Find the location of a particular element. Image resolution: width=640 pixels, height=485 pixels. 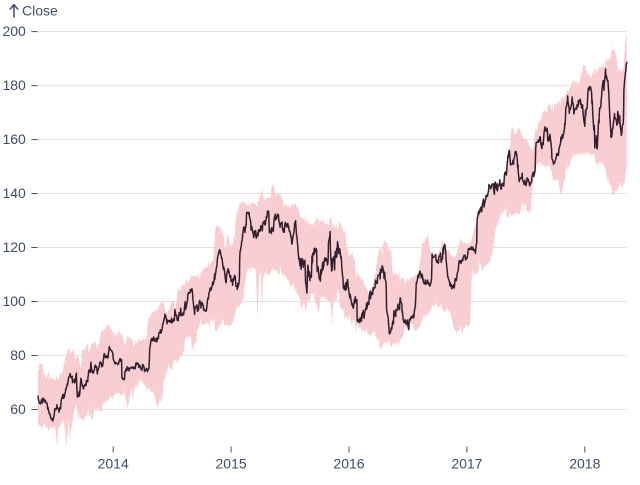

svg-text: Close is located at coordinates (40, 11).